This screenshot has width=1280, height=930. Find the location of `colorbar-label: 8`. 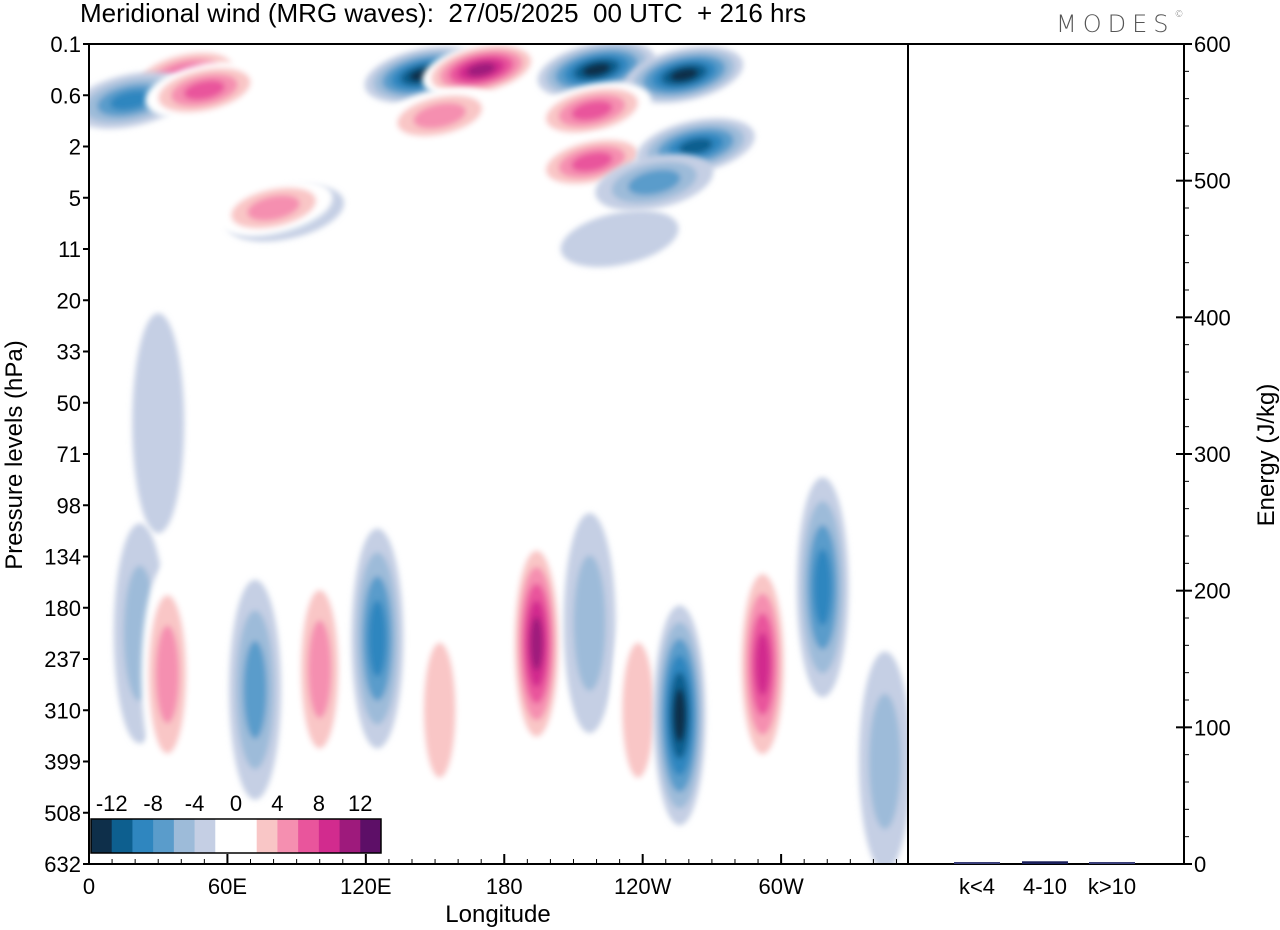

colorbar-label: 8 is located at coordinates (319, 803).